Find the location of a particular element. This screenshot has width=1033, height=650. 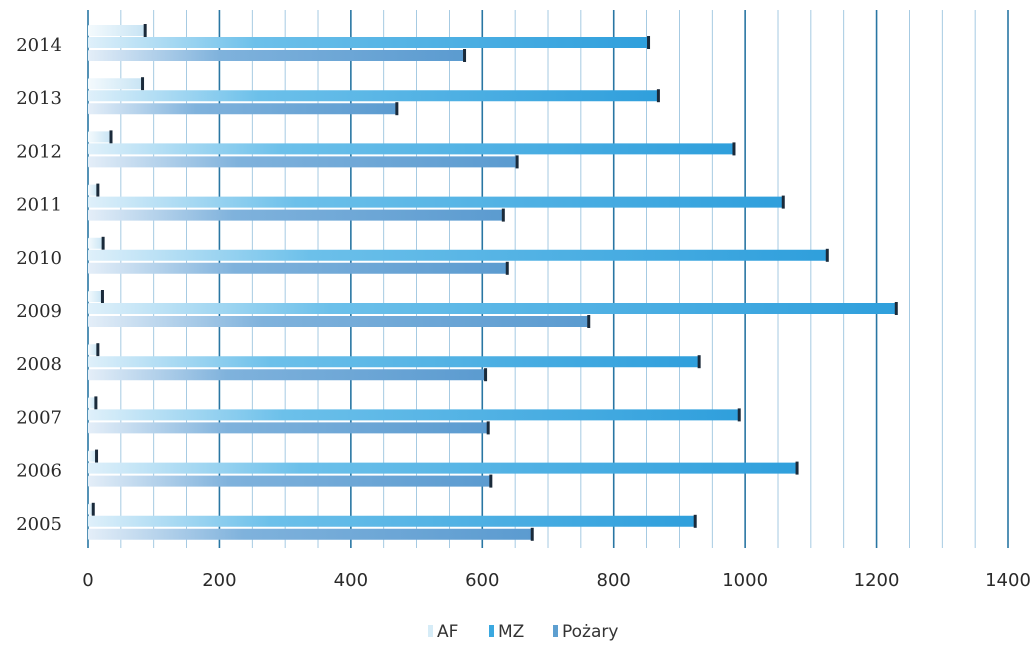

category-label: 2011 is located at coordinates (39, 205).